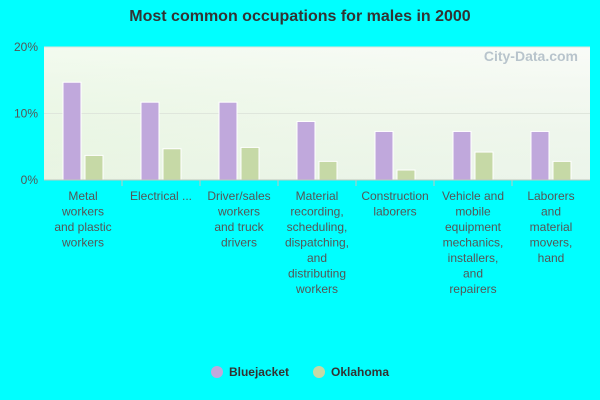 This screenshot has width=600, height=400. What do you see at coordinates (394, 204) in the screenshot?
I see `category-label: Construction laborers` at bounding box center [394, 204].